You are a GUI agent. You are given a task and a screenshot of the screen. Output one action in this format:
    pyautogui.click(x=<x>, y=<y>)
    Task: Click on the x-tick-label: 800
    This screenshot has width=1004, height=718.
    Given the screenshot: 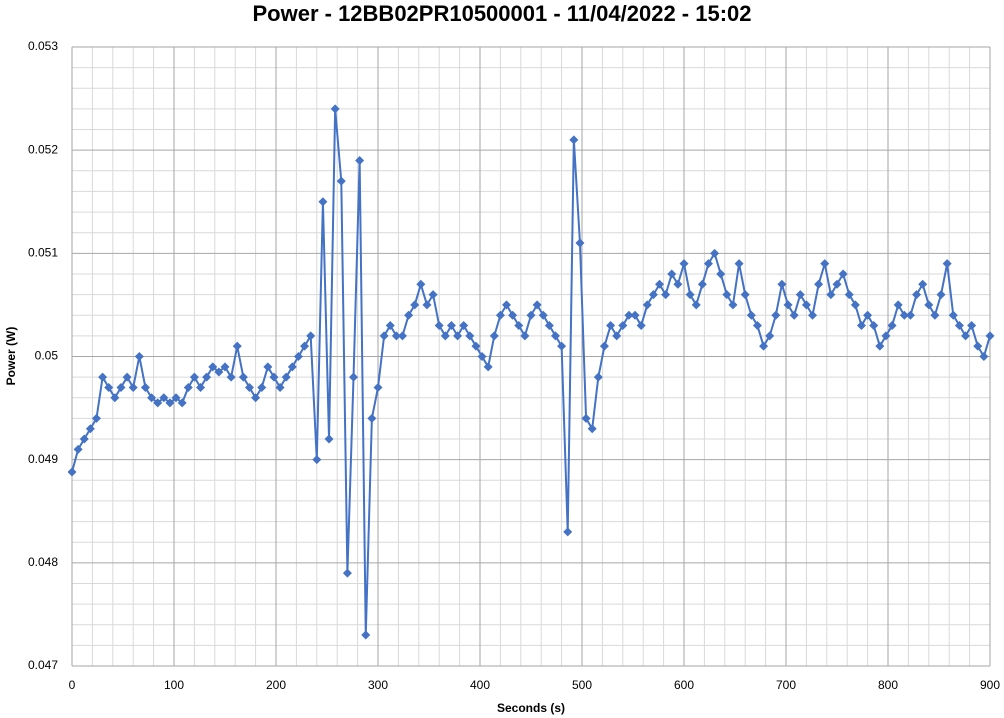 What is the action you would take?
    pyautogui.click(x=888, y=685)
    